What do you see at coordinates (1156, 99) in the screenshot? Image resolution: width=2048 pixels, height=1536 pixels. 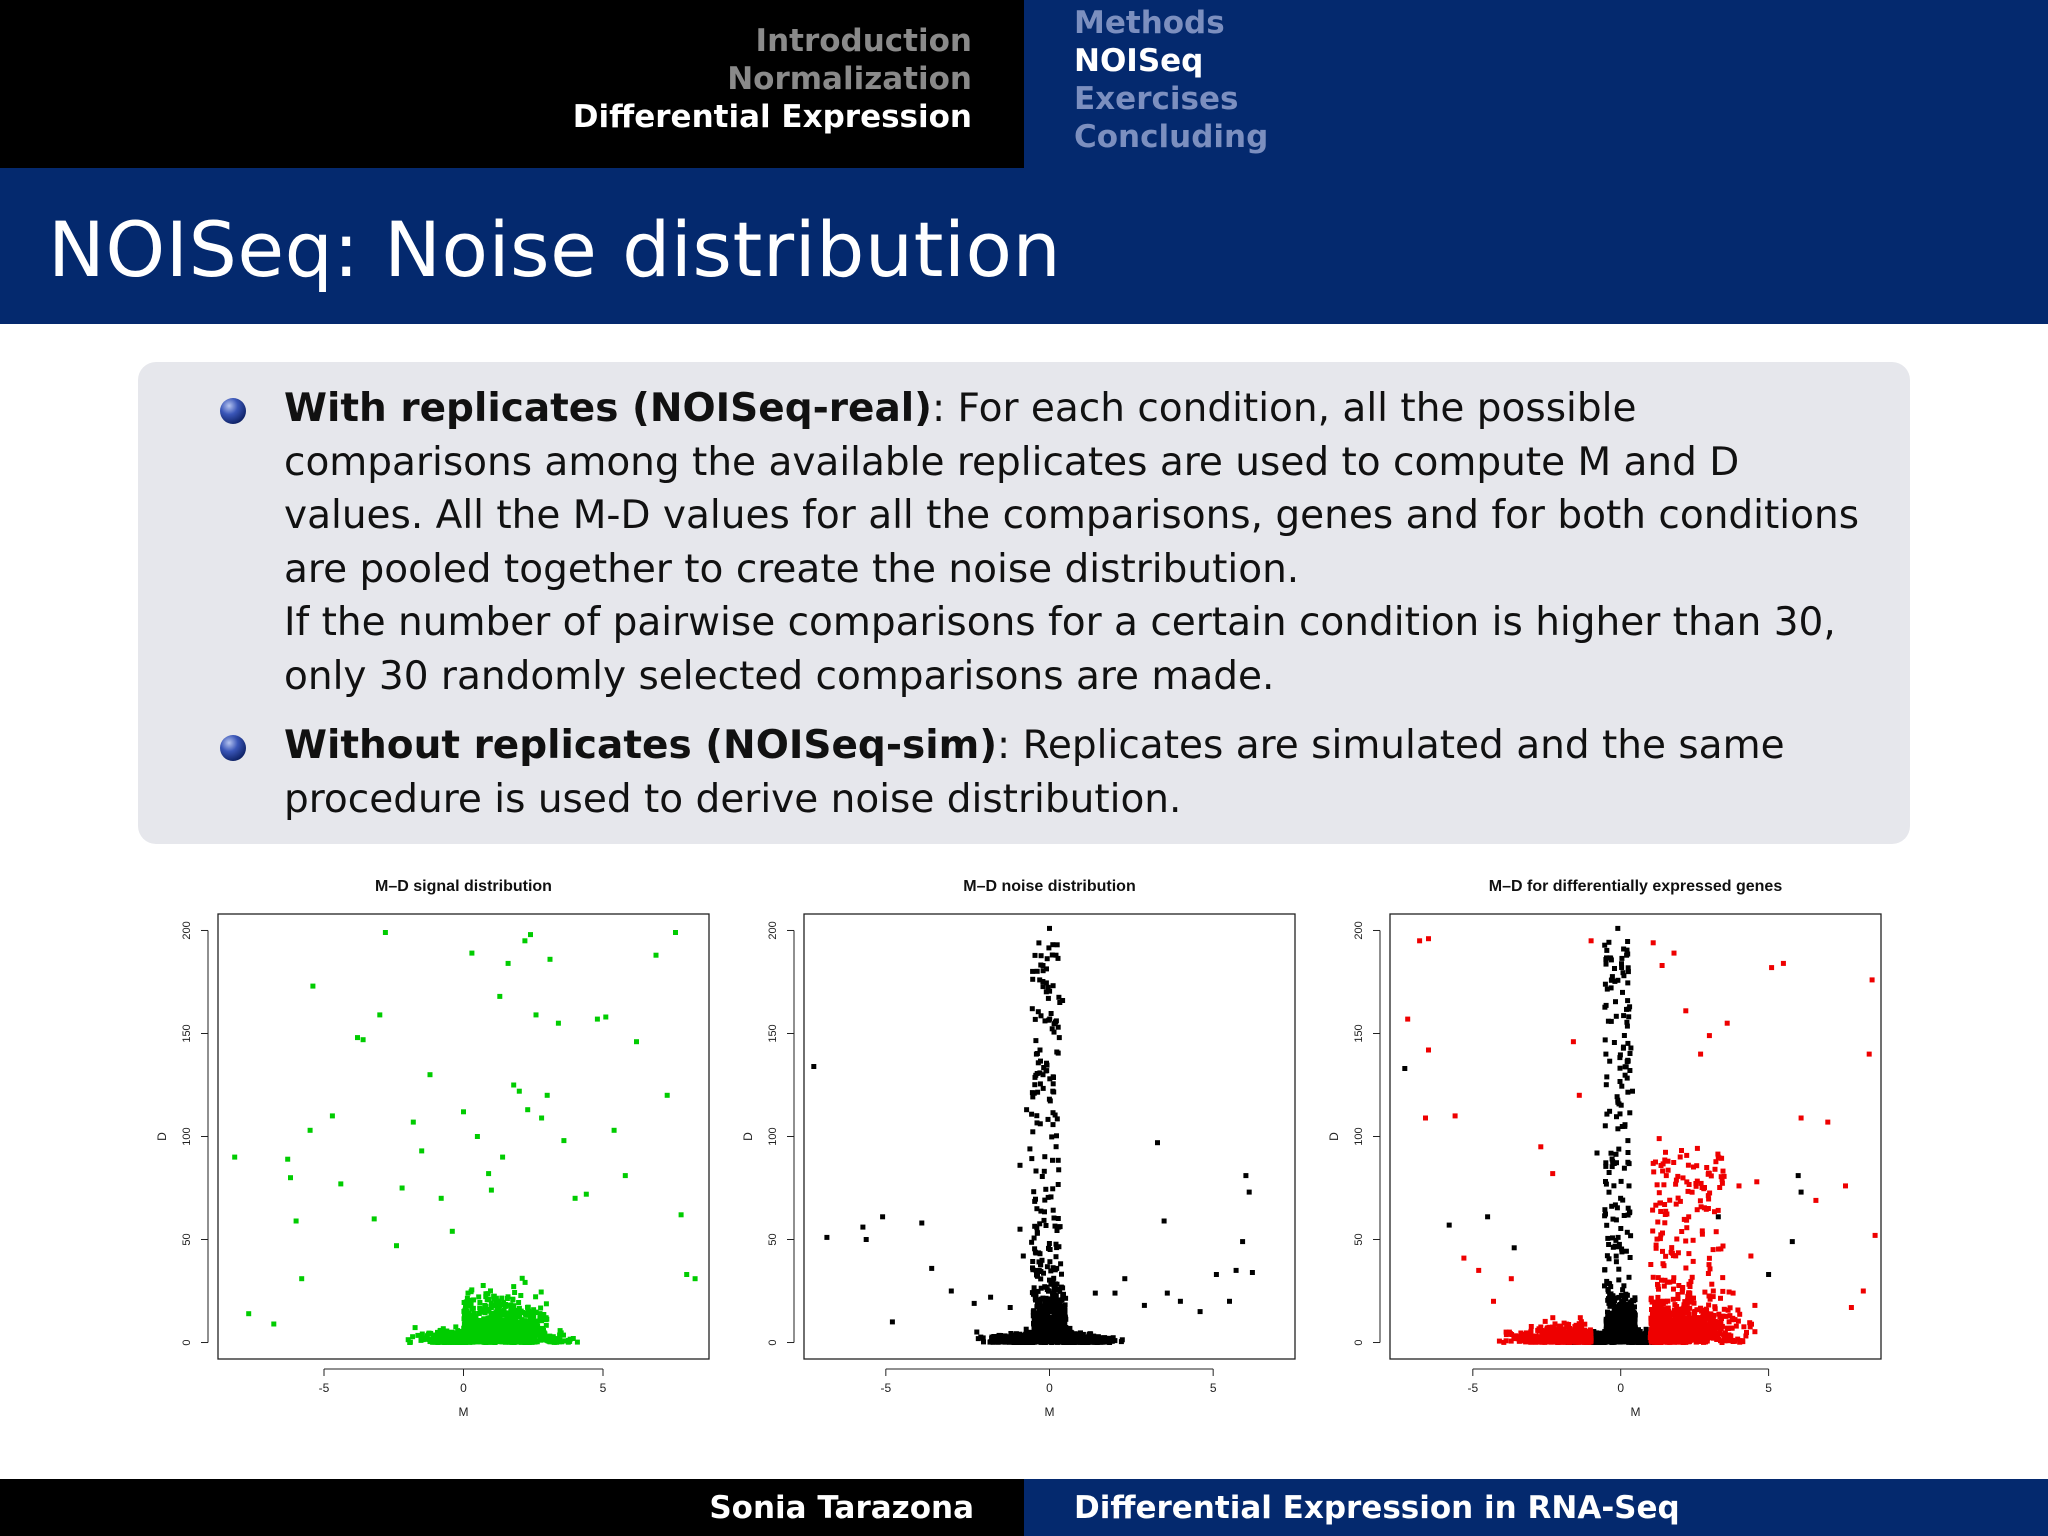 I see `nav-subsection-exercises: Exercises` at bounding box center [1156, 99].